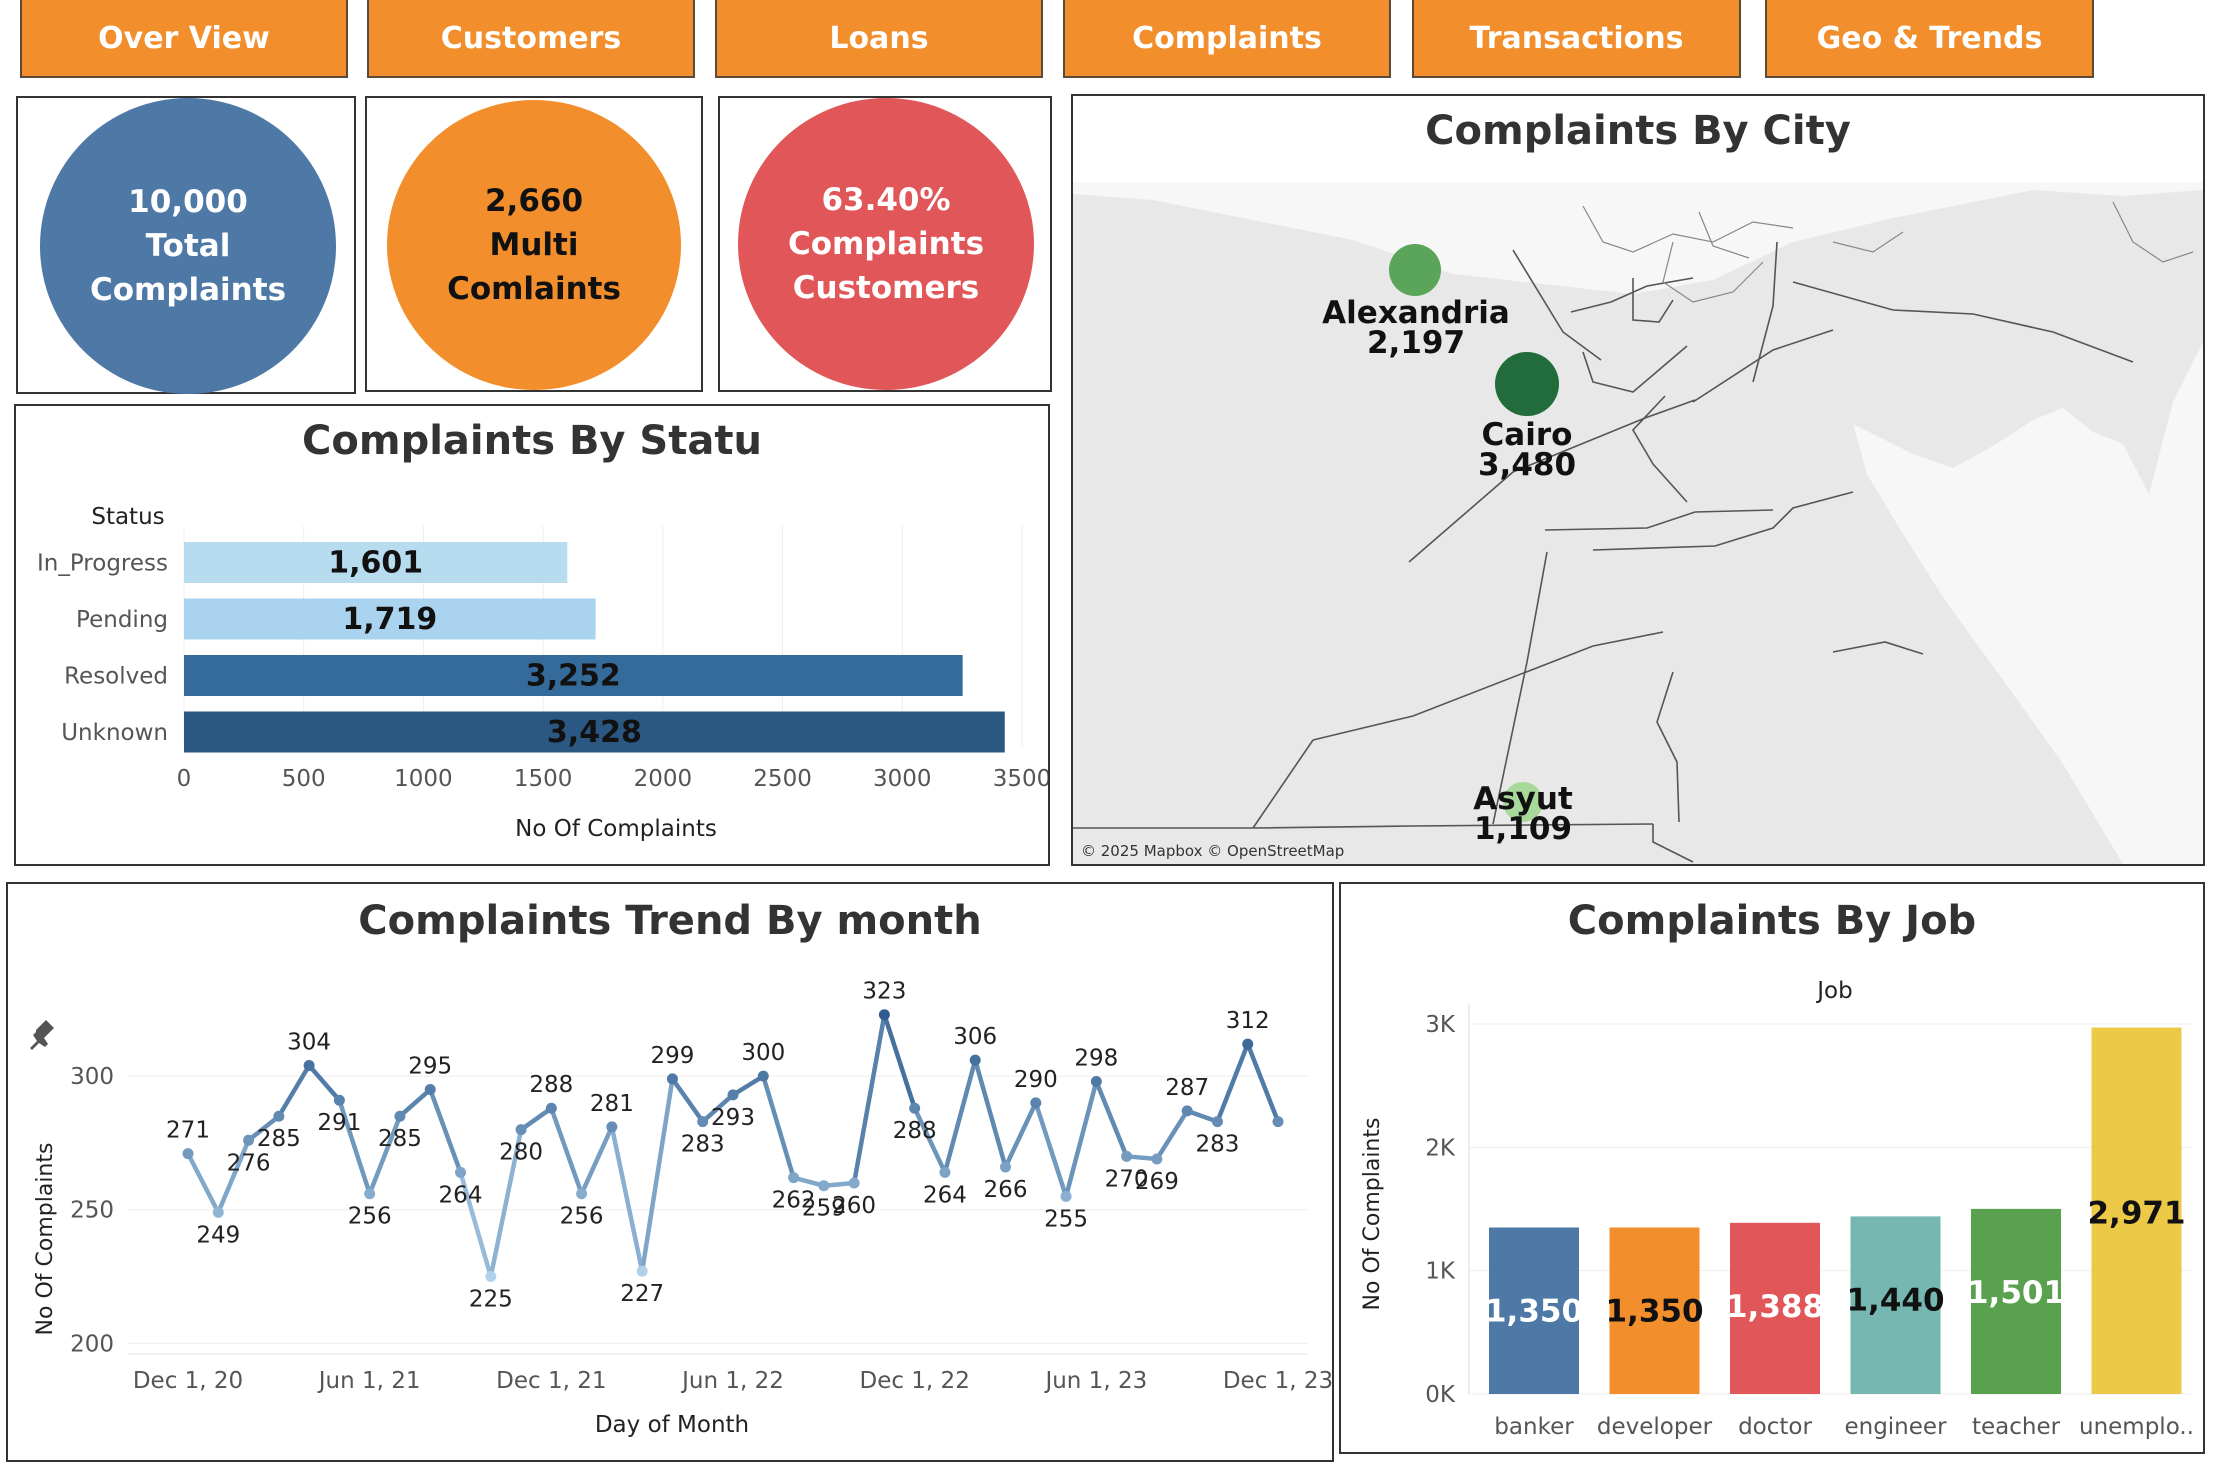 The image size is (2214, 1466). Describe the element at coordinates (1523, 802) in the screenshot. I see `city-marker-asyut` at that location.